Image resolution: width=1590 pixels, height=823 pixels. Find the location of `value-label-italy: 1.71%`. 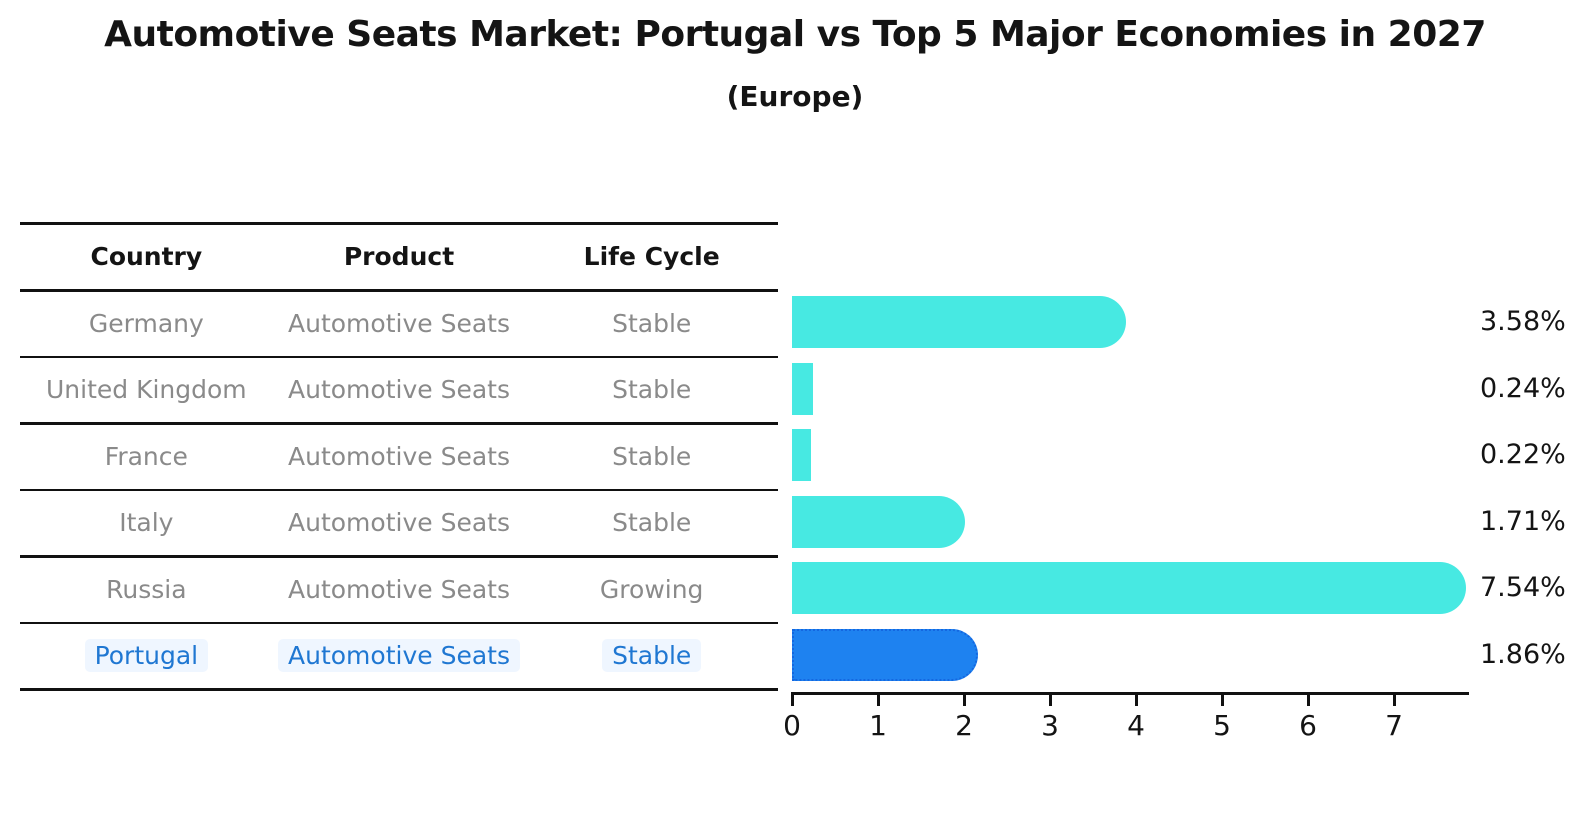

value-label-italy: 1.71% is located at coordinates (1523, 521).